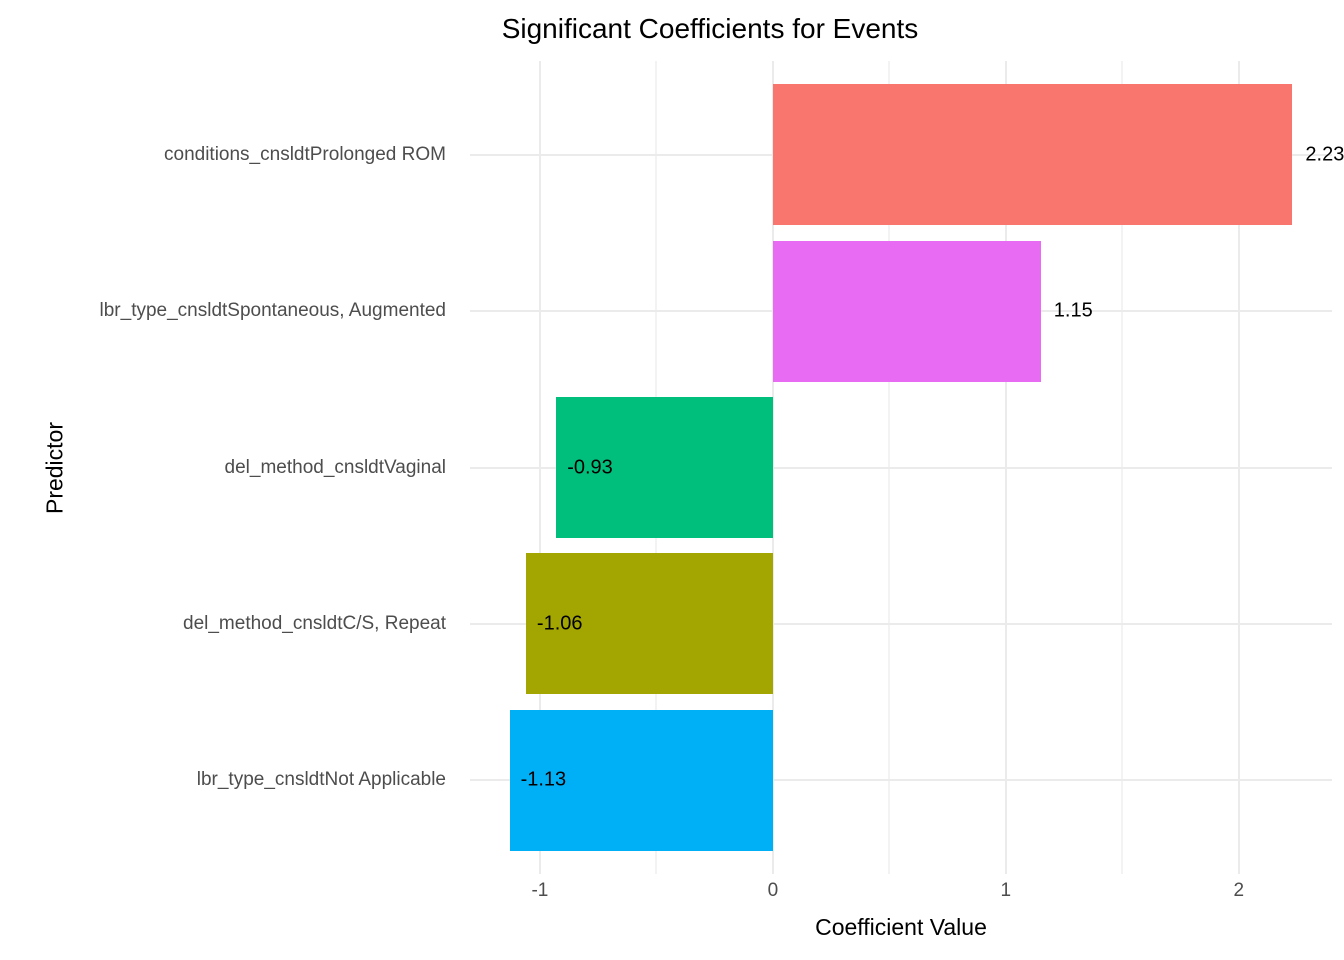 This screenshot has height=960, width=1344. I want to click on y-axis-label: lbr_type_cnsldtNot Applicable, so click(321, 780).